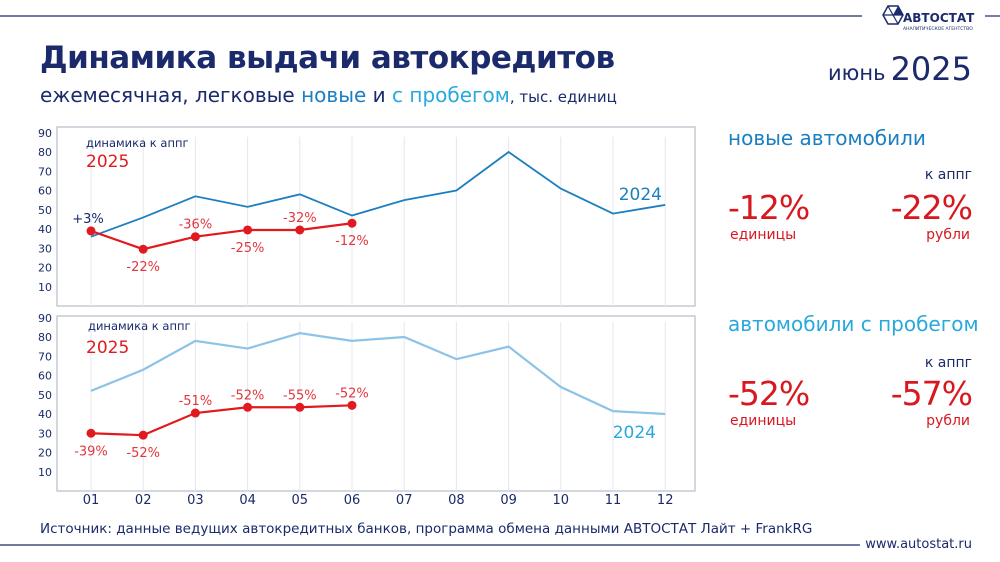 This screenshot has width=1000, height=562. I want to click on x-tick-label: 07, so click(404, 500).